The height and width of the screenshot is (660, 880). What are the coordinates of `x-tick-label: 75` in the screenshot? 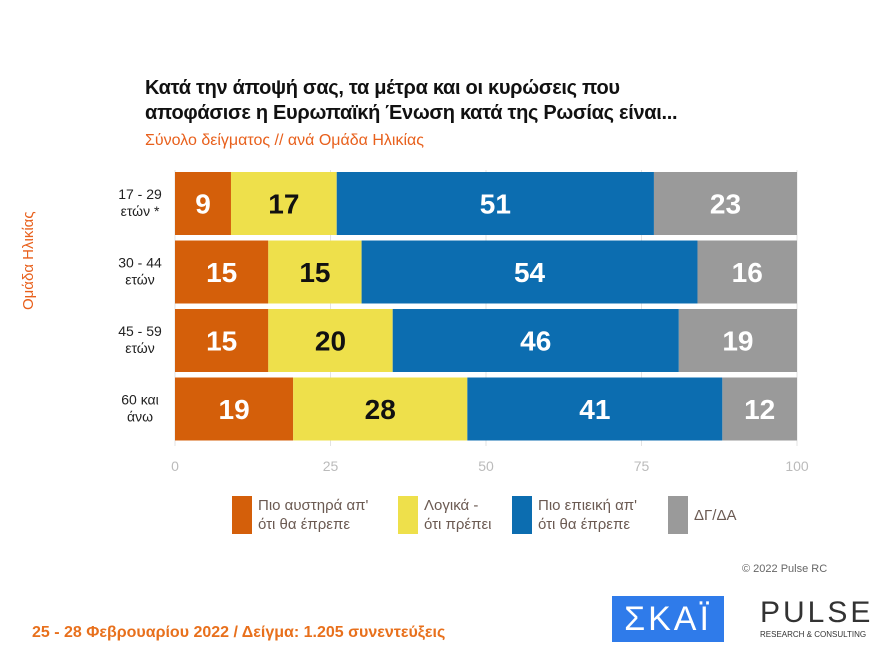 It's located at (642, 466).